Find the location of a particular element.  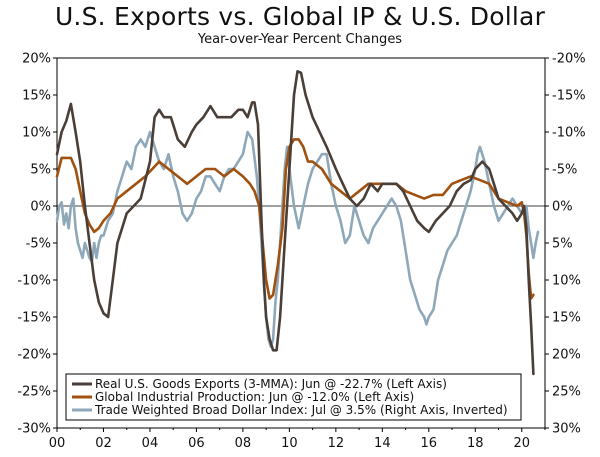

x-tick-label: 08 is located at coordinates (243, 443).